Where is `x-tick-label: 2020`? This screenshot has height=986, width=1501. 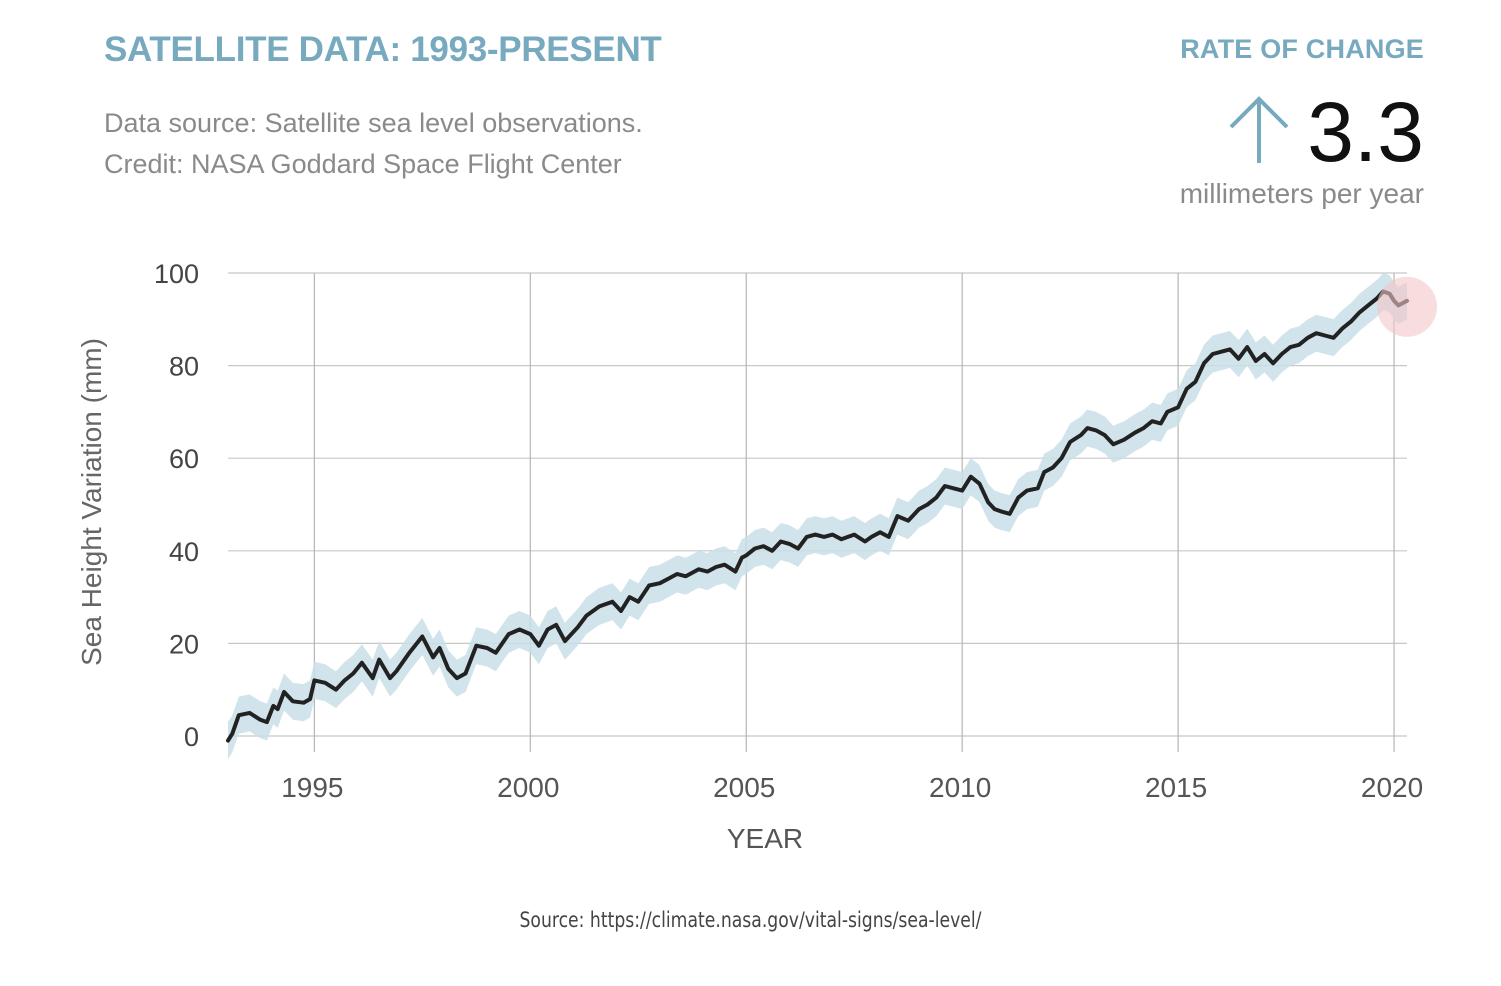 x-tick-label: 2020 is located at coordinates (1392, 787).